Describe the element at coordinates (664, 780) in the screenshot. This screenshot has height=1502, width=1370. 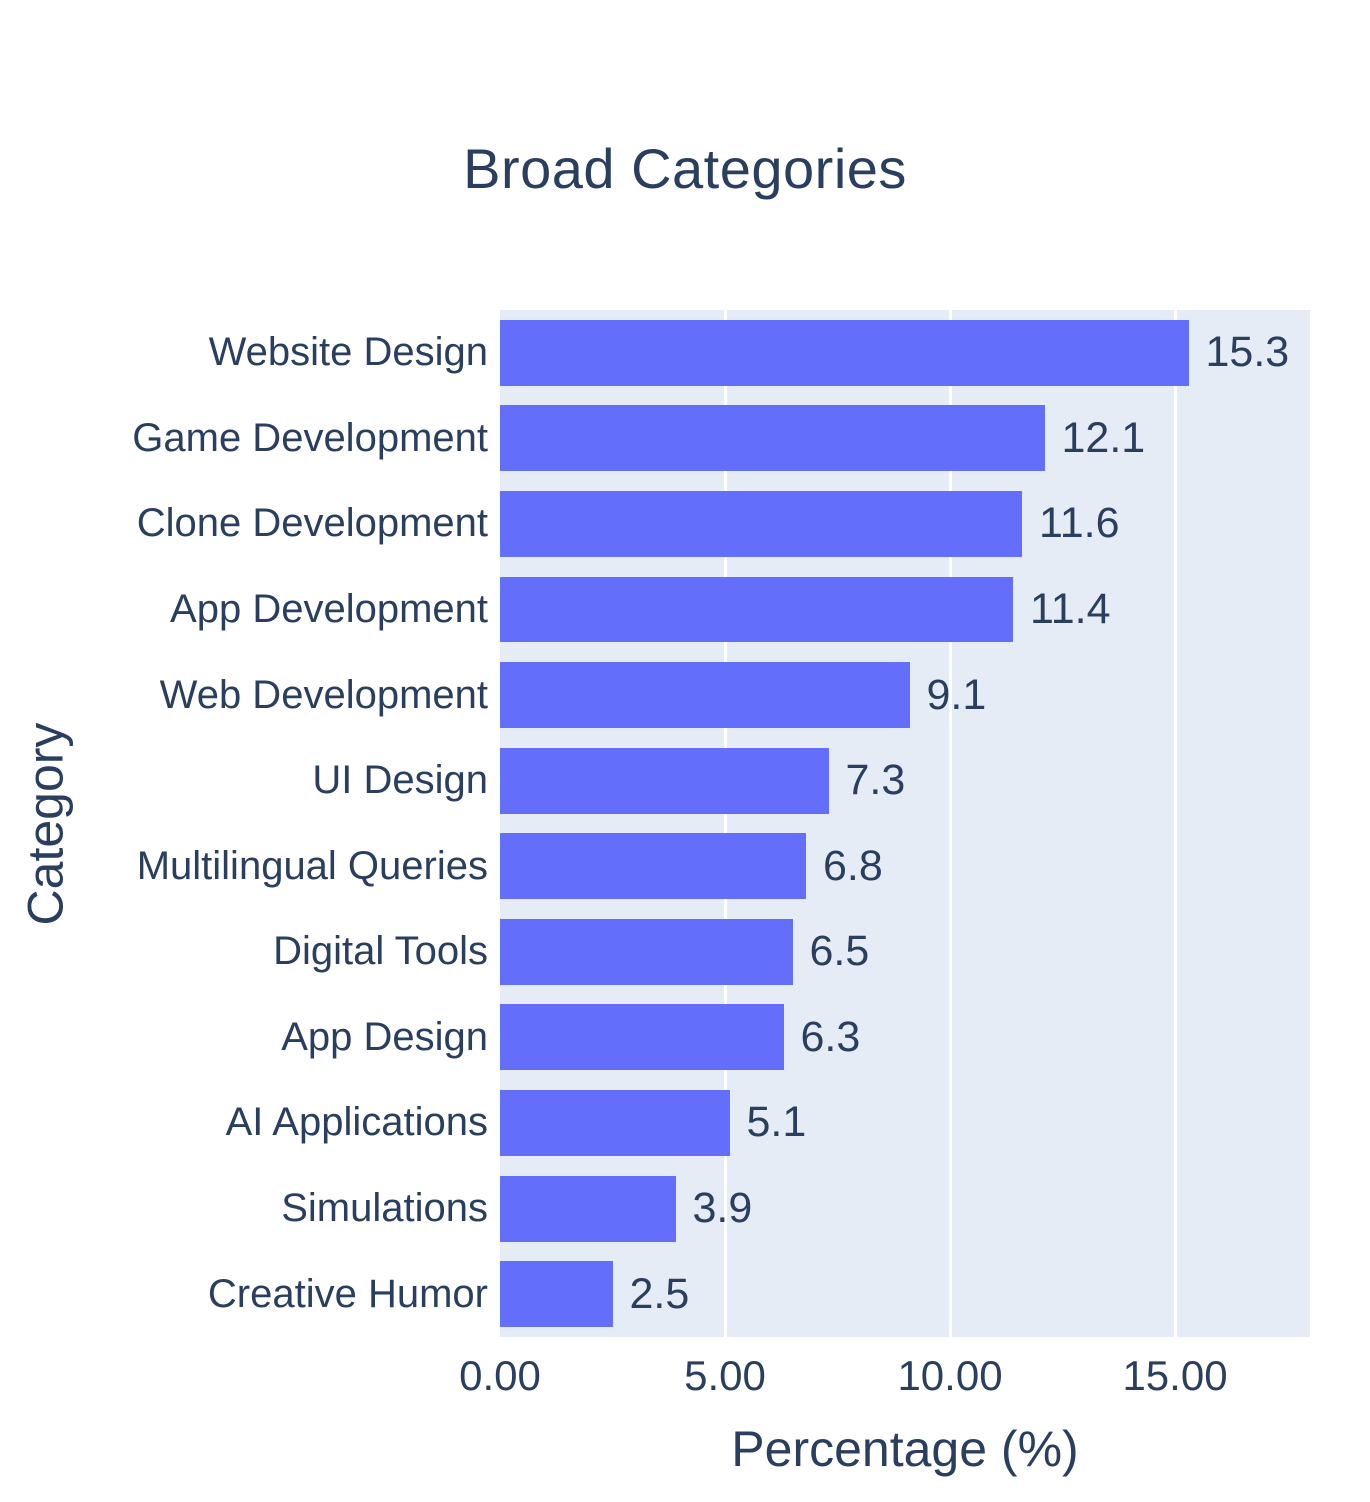
I see `bar-ui-design` at that location.